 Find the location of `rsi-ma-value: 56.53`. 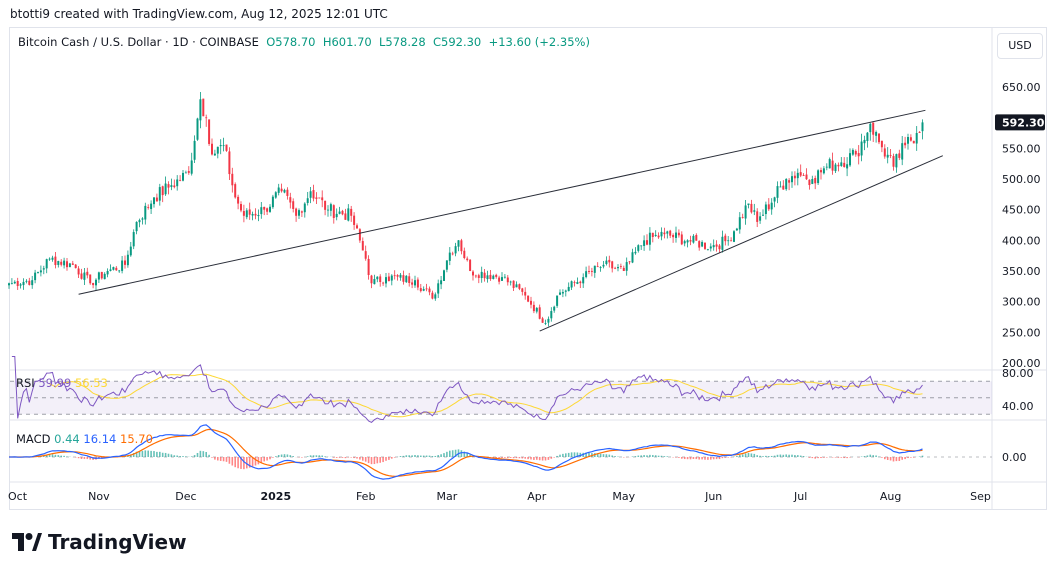

rsi-ma-value: 56.53 is located at coordinates (91, 383).